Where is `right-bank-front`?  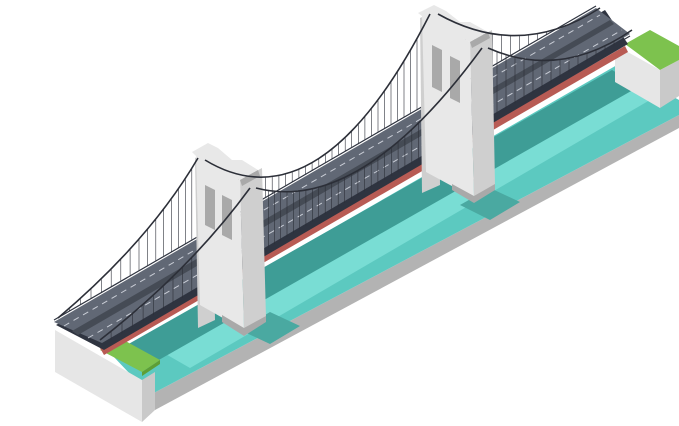
right-bank-front is located at coordinates (637, 76).